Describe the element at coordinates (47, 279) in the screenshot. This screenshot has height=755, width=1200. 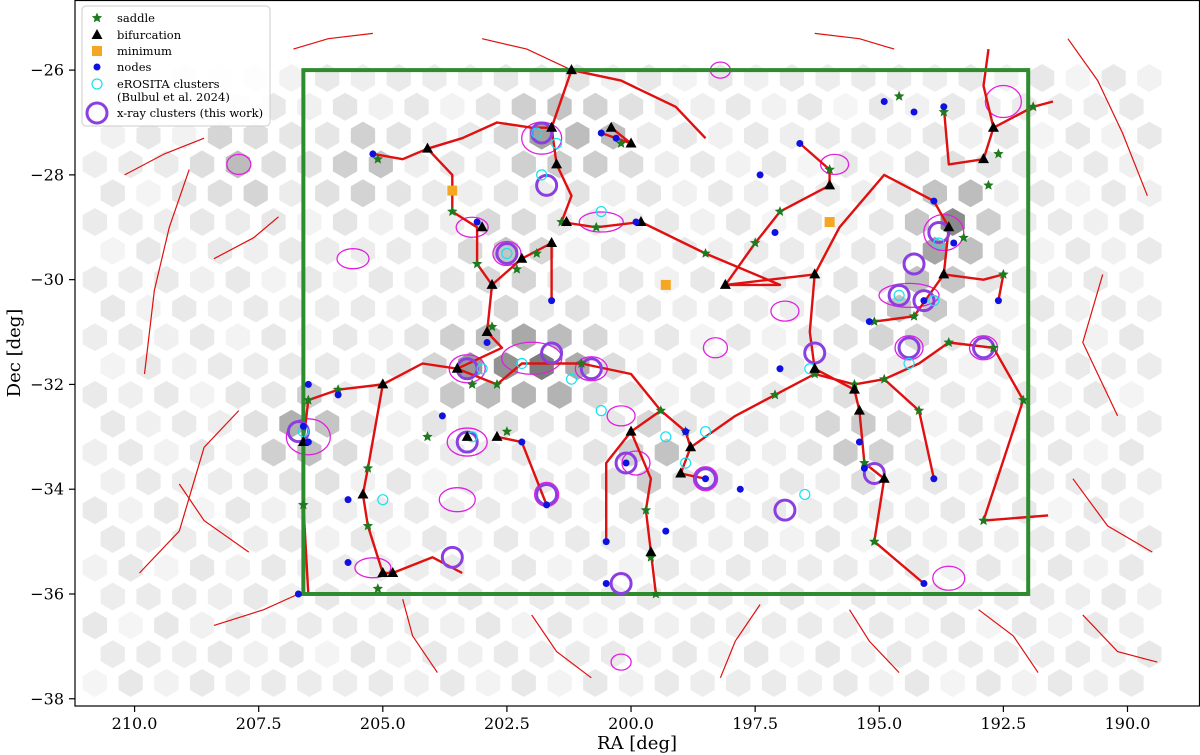
I see `y-tick-label: −30` at that location.